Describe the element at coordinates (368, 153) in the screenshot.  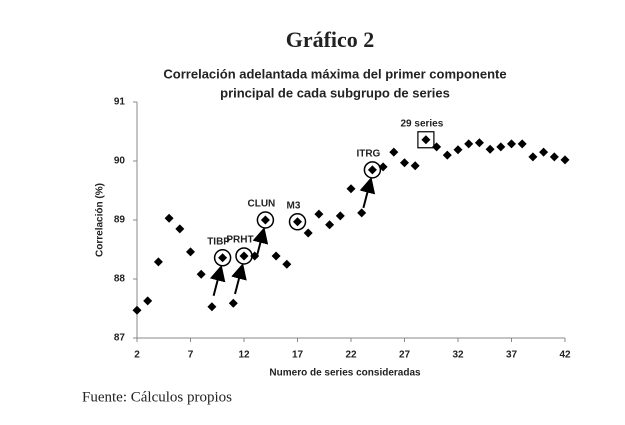
I see `annotation-label: ITRG` at that location.